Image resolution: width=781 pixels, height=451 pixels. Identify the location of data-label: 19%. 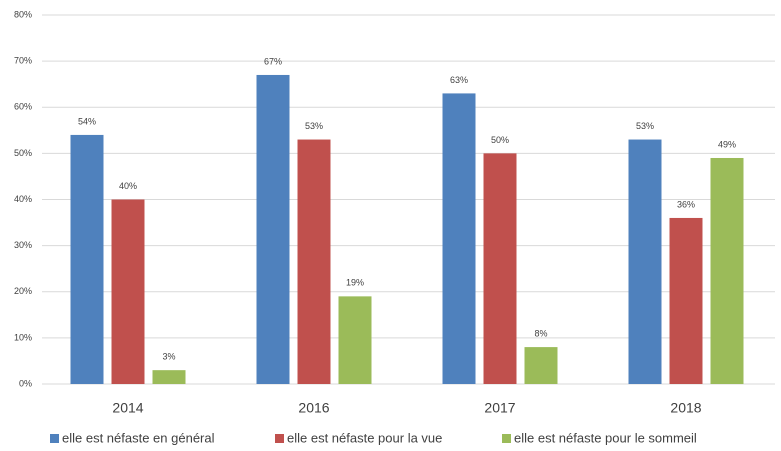
(355, 283).